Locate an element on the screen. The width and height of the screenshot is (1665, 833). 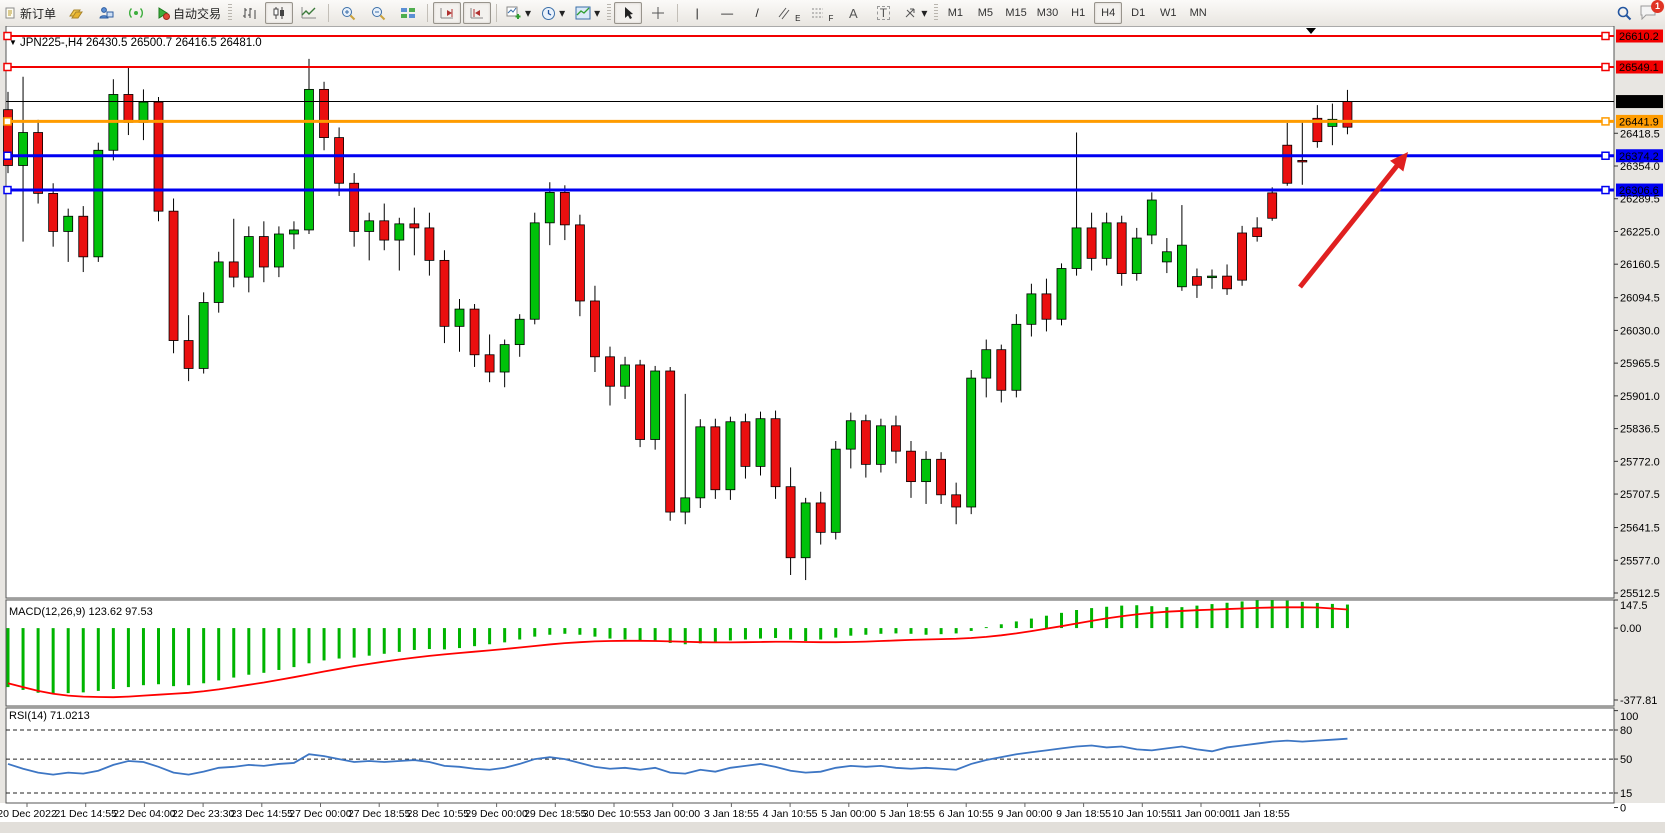
profiles-button is located at coordinates (106, 13).